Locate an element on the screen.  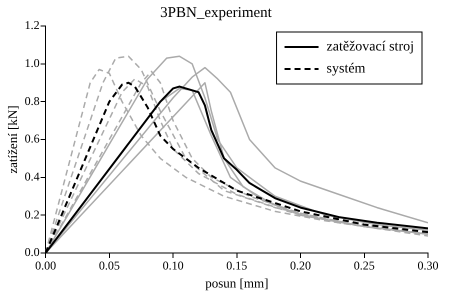
y-axis-title: zatížení [kN] is located at coordinates (12, 139).